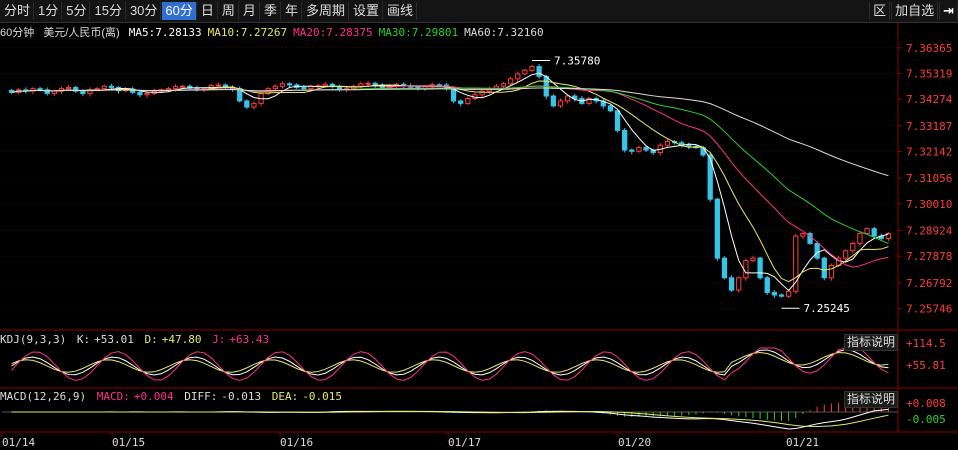  Describe the element at coordinates (49, 11) in the screenshot. I see `period-tab: 1分` at that location.